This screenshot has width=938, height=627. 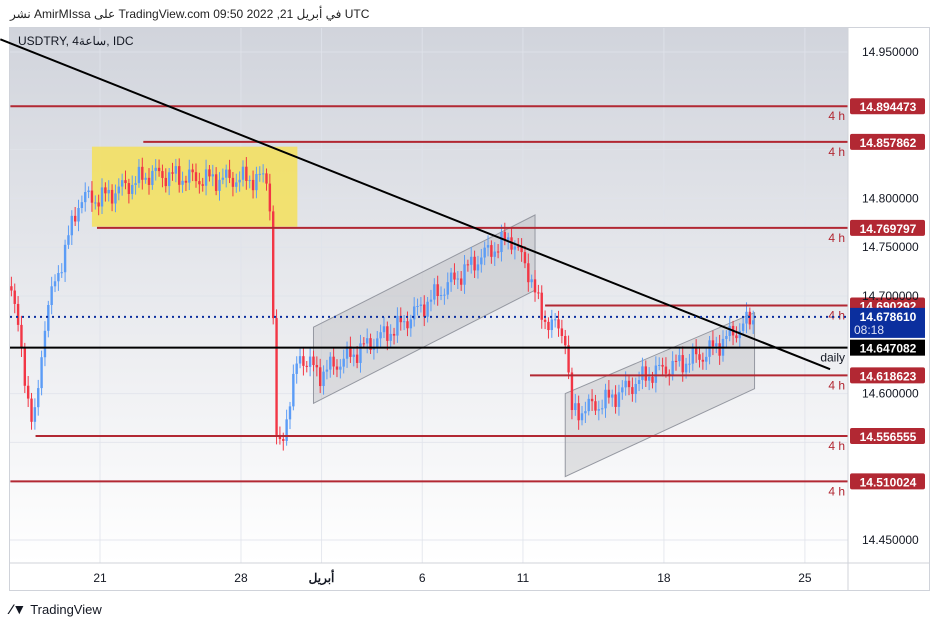 I want to click on daily-price-tag, so click(x=887, y=347).